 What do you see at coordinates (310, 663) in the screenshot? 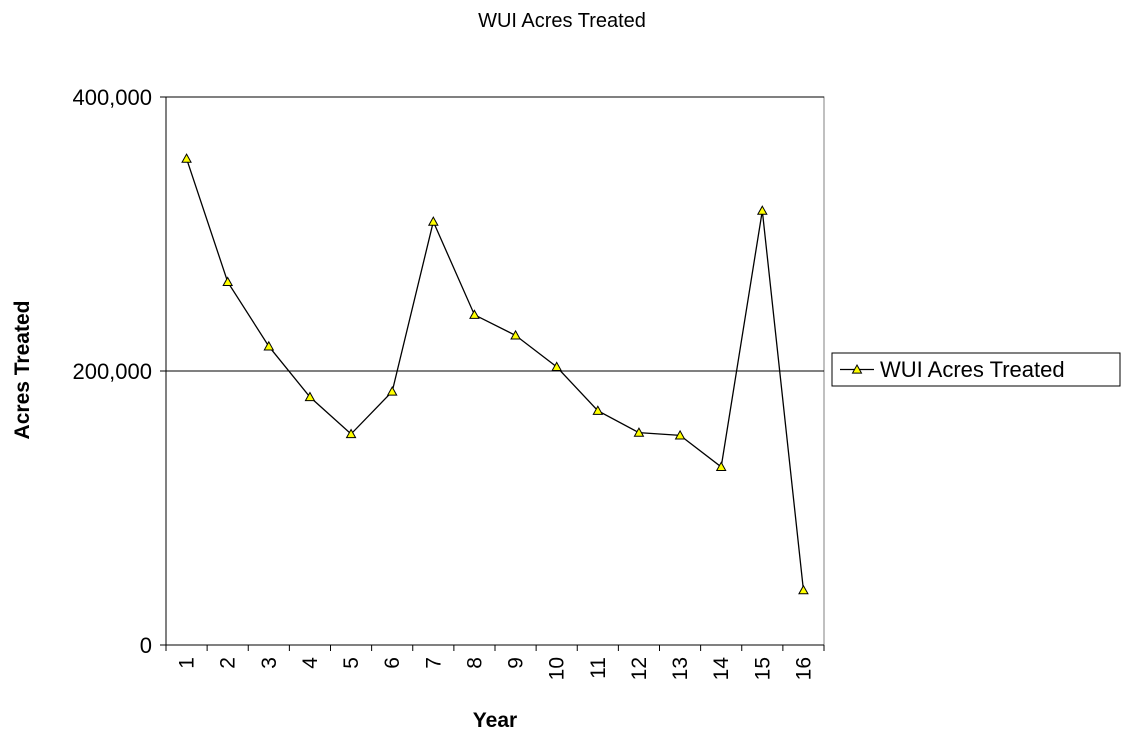
I see `x-tick-label: 4` at bounding box center [310, 663].